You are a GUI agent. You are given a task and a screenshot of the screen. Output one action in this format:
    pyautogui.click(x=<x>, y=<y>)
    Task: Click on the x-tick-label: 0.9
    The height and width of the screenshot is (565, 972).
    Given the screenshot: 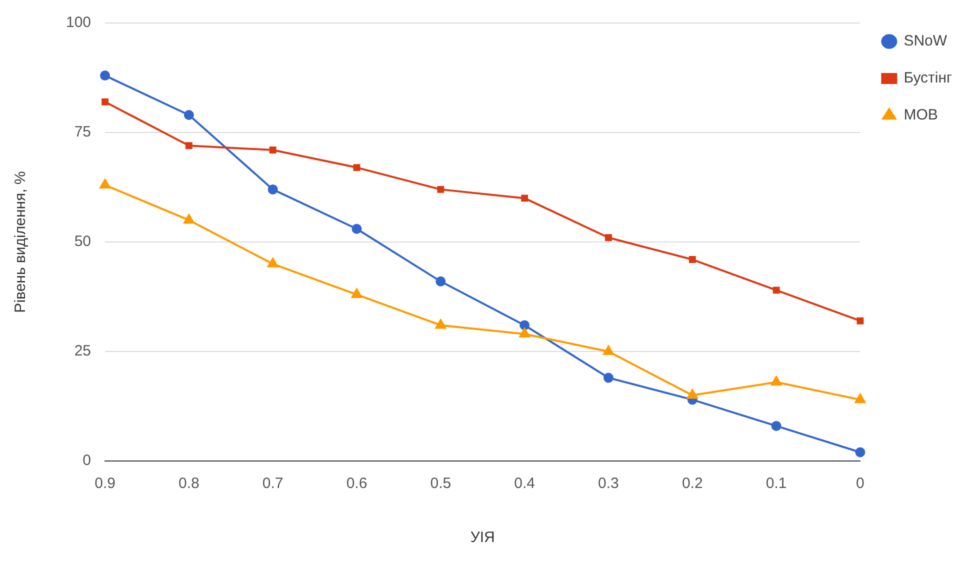 What is the action you would take?
    pyautogui.click(x=105, y=483)
    